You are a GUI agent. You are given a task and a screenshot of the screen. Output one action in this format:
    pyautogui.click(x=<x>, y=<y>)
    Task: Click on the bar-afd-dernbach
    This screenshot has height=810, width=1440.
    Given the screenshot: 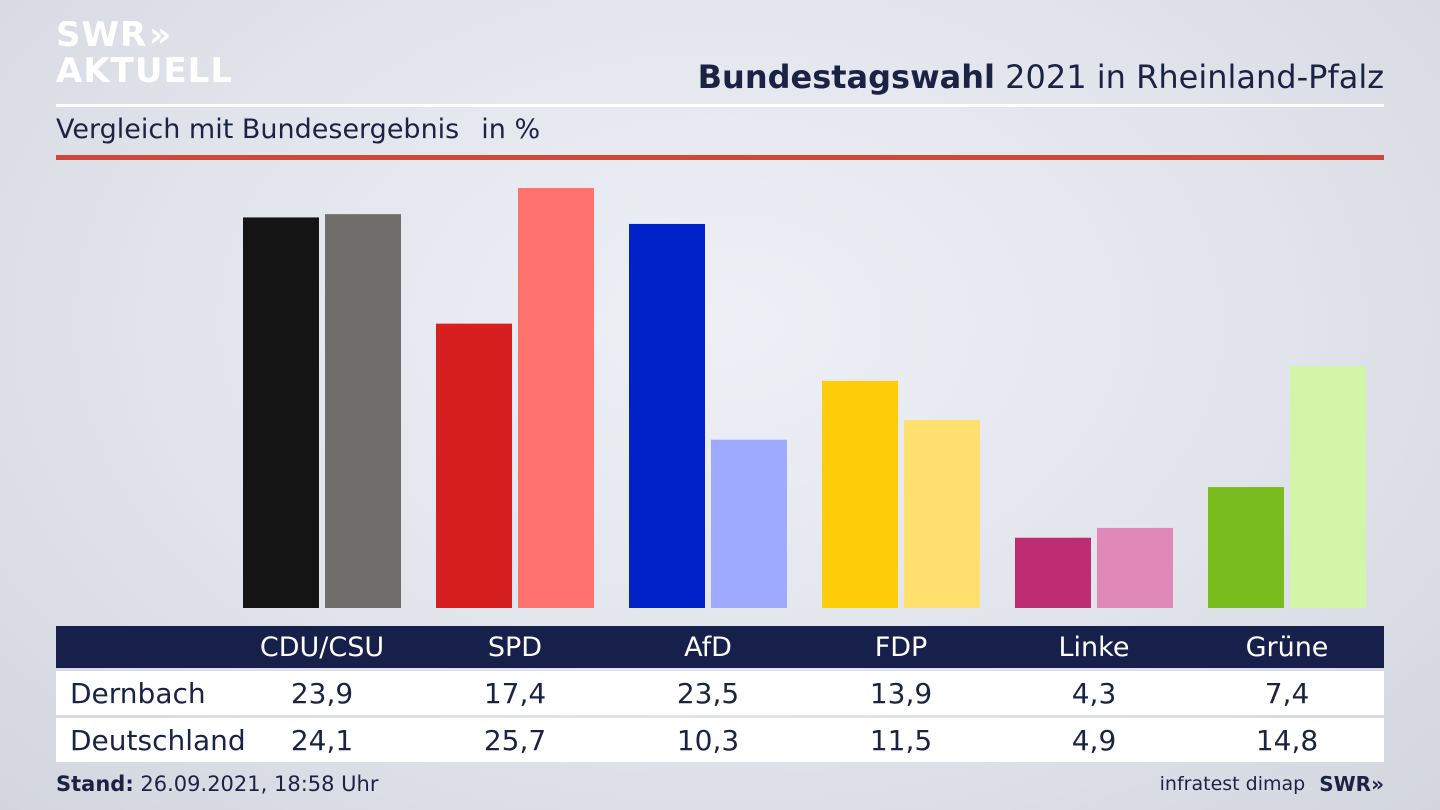 What is the action you would take?
    pyautogui.click(x=667, y=415)
    